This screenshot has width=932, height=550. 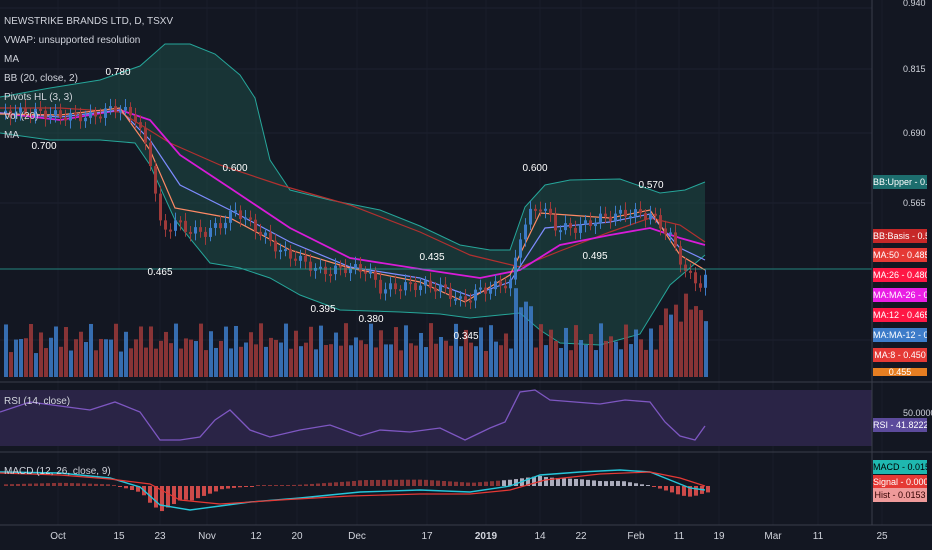 I want to click on indicator-bb: BB (20, close, 2), so click(x=41, y=78).